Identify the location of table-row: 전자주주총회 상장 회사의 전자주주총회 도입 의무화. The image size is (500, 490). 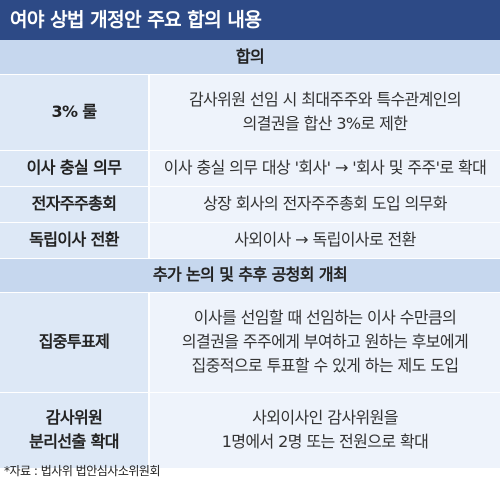
(250, 204).